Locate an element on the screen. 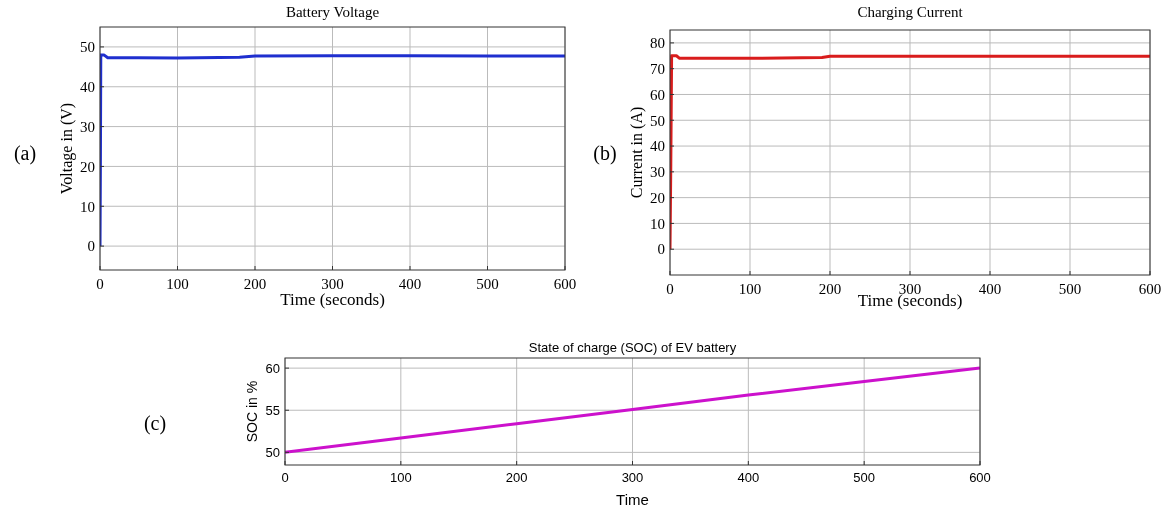 This screenshot has height=517, width=1173. chart-title: Battery Voltage is located at coordinates (332, 12).